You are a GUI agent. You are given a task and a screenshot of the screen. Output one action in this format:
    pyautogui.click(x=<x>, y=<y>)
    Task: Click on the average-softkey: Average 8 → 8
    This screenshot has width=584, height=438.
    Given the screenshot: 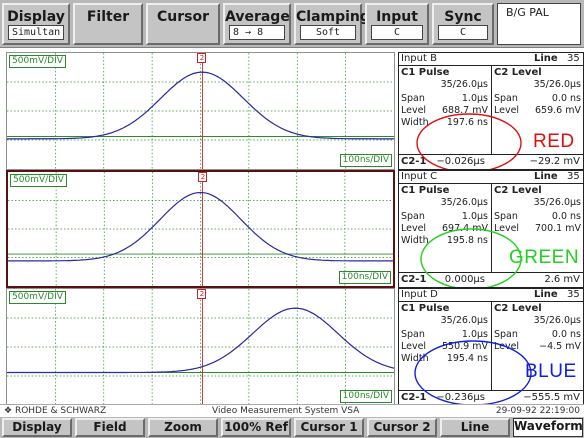 What is the action you would take?
    pyautogui.click(x=257, y=24)
    